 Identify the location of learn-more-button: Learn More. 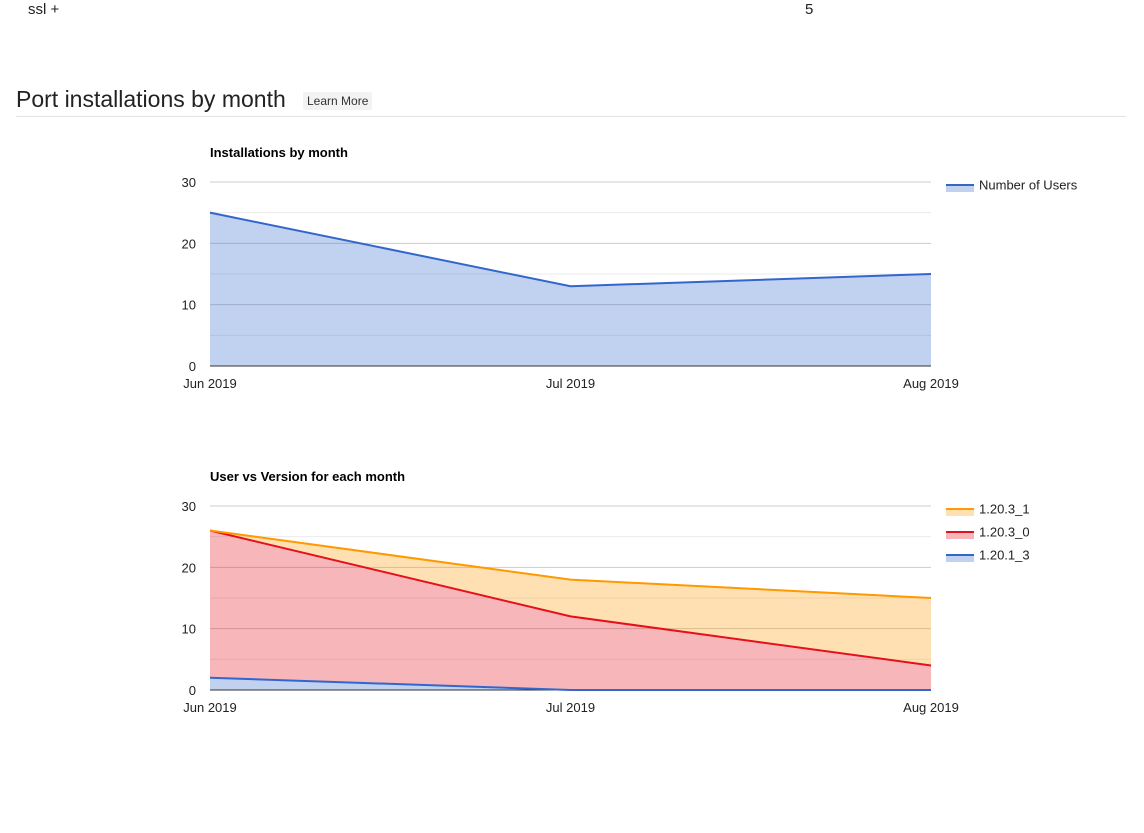
(338, 101).